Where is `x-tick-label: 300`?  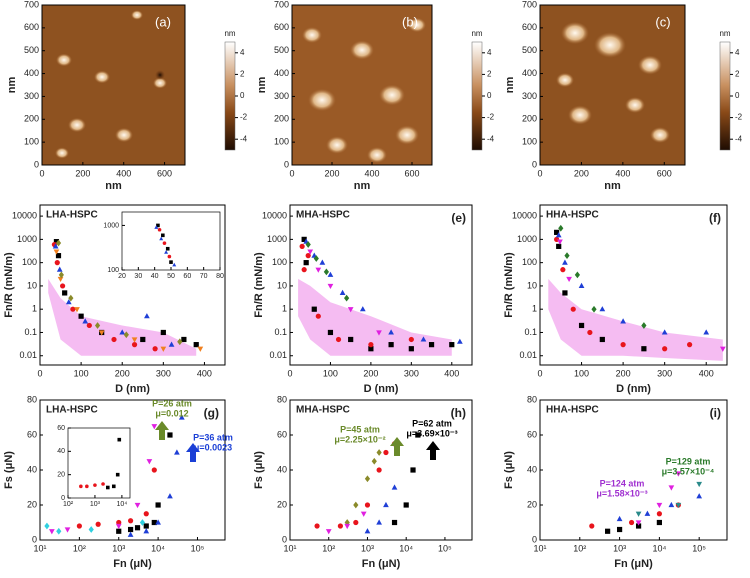 x-tick-label: 300 is located at coordinates (163, 373).